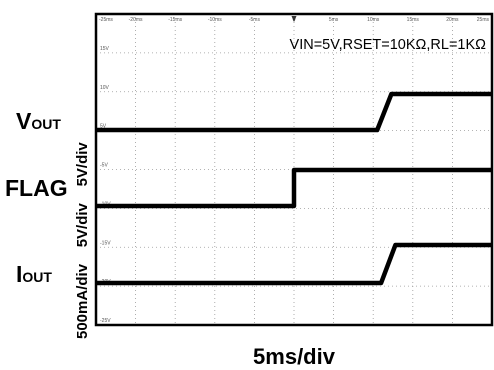 This screenshot has width=494, height=370. What do you see at coordinates (103, 127) in the screenshot?
I see `y-tick-label: 5V` at bounding box center [103, 127].